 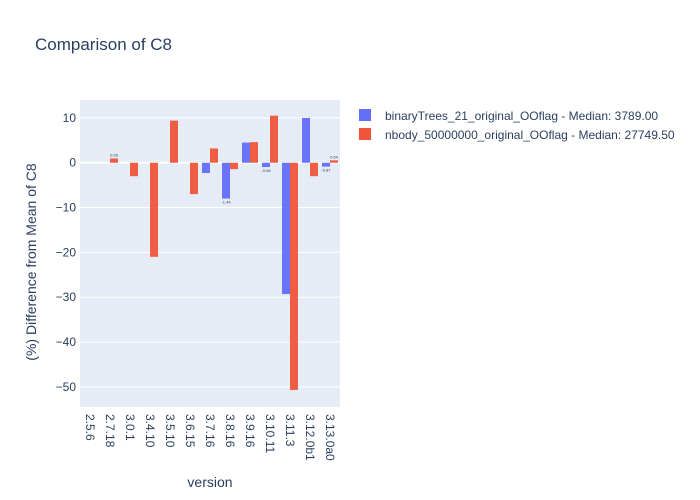 What do you see at coordinates (66, 387) in the screenshot?
I see `y-tick-label: −50` at bounding box center [66, 387].